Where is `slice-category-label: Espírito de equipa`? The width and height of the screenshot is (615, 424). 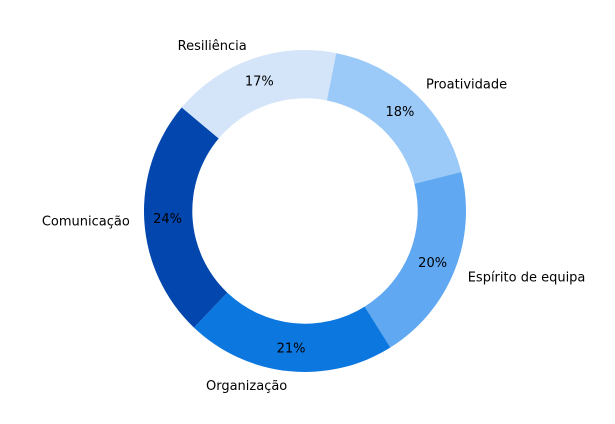 slice-category-label: Espírito de equipa is located at coordinates (527, 277).